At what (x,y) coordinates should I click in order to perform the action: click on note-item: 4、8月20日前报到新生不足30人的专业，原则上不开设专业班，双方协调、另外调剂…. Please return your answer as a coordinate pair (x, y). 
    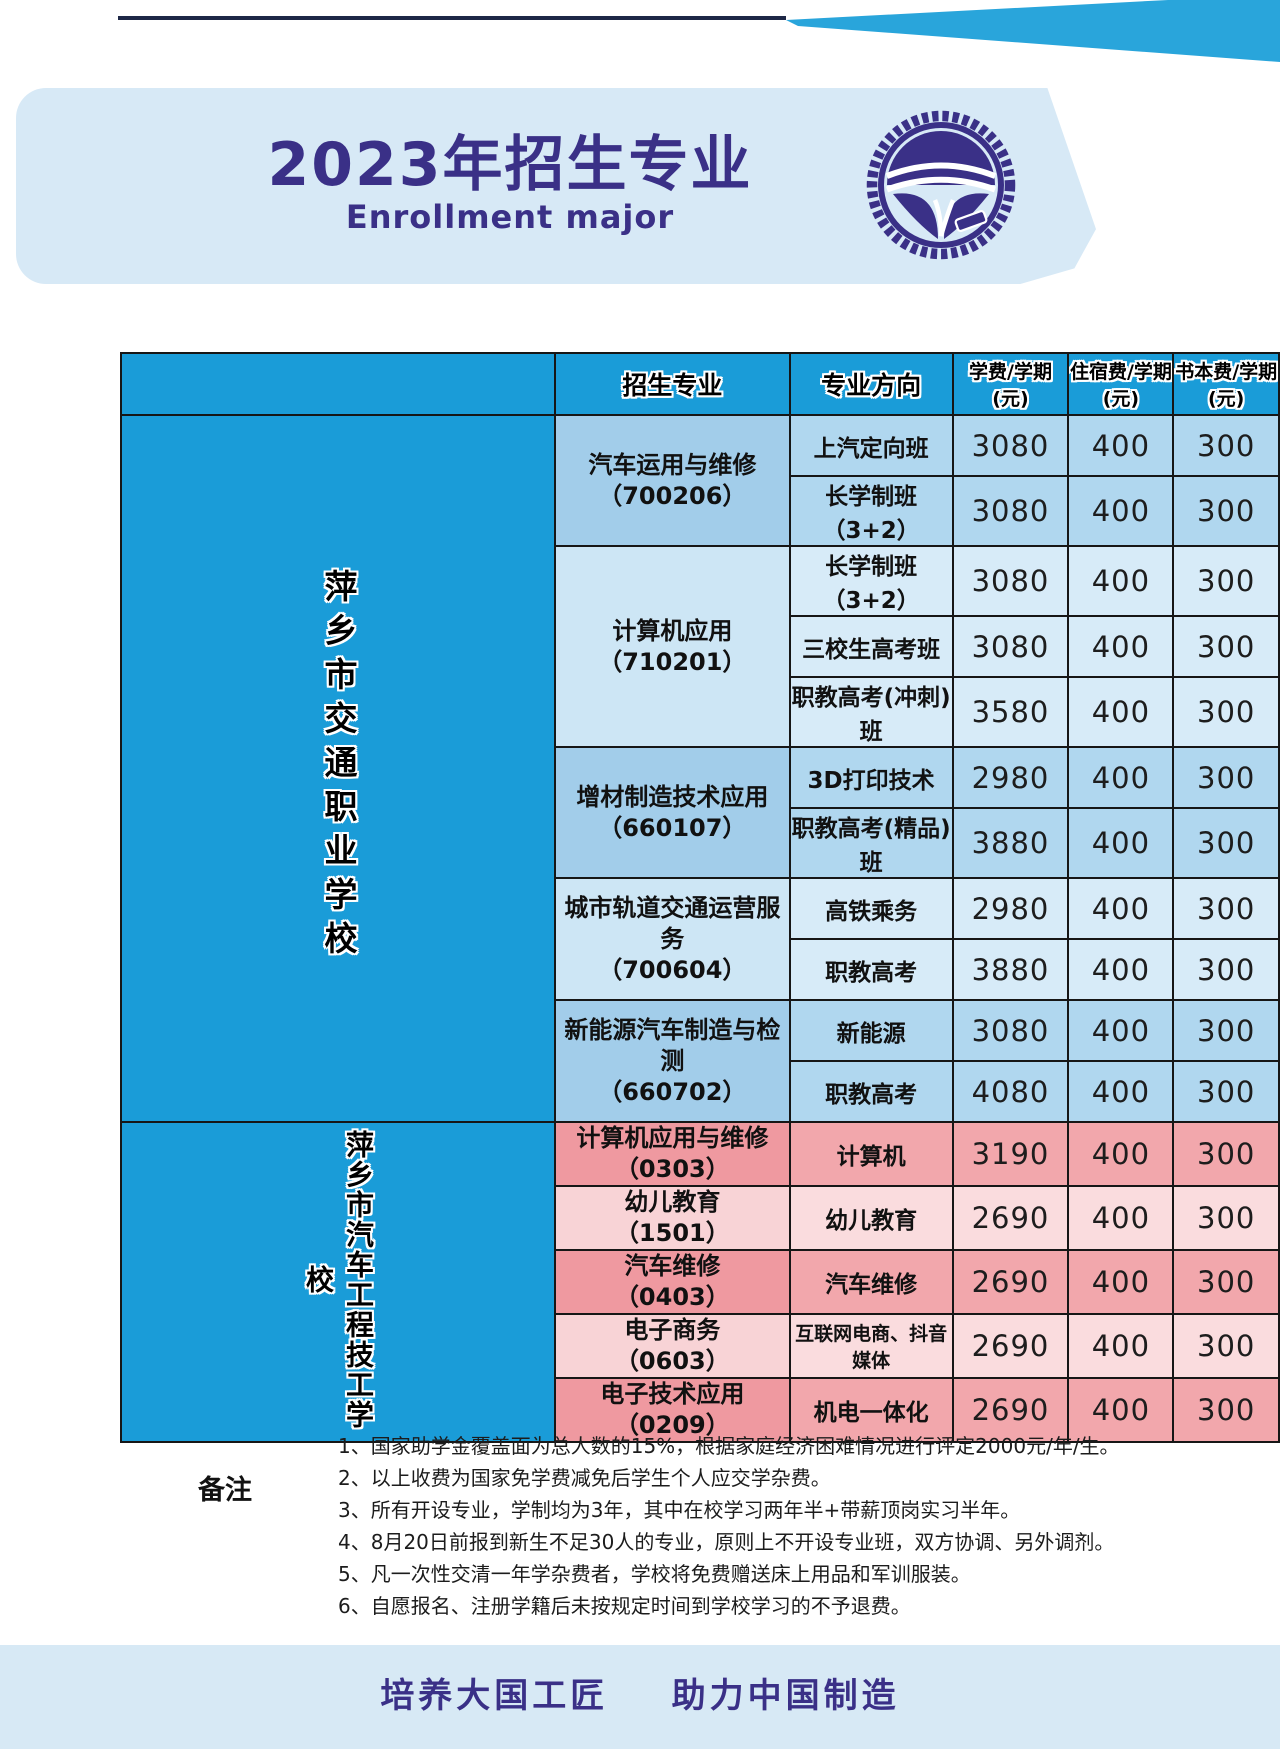
    Looking at the image, I should click on (726, 1542).